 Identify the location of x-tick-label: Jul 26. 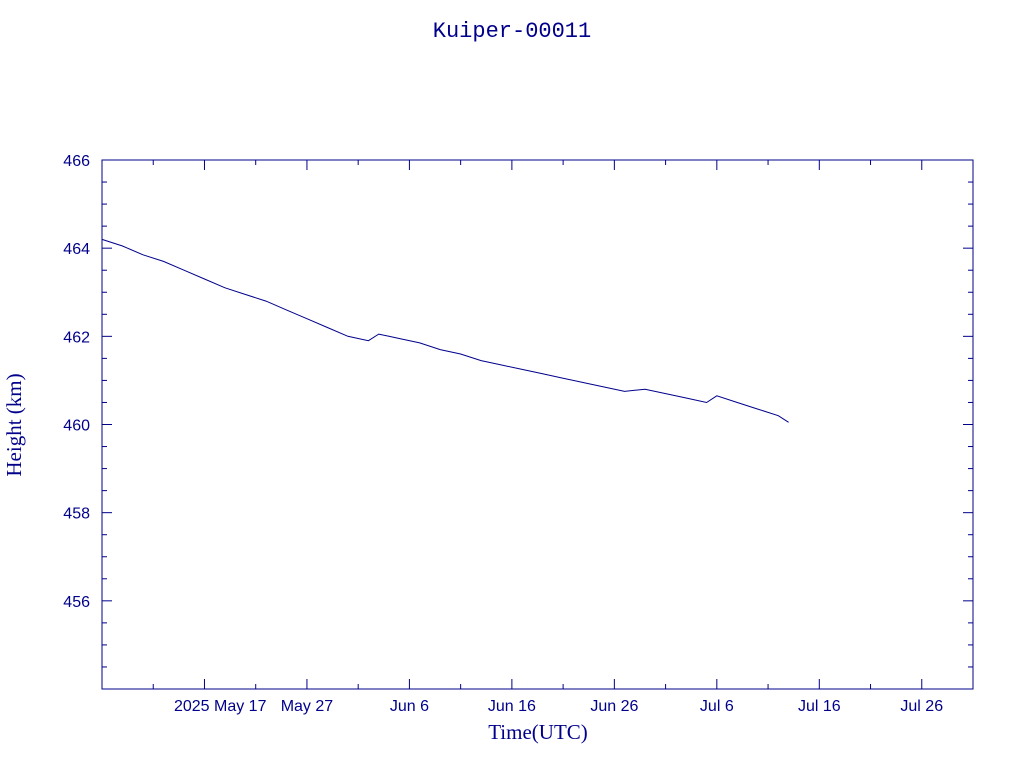
(921, 706).